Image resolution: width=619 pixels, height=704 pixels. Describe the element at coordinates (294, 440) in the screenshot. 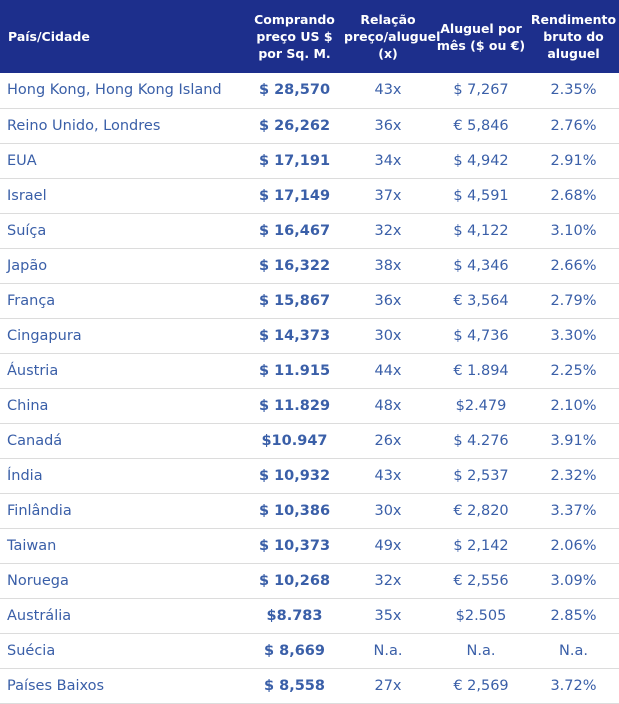

I see `cell-price: $10.947` at that location.